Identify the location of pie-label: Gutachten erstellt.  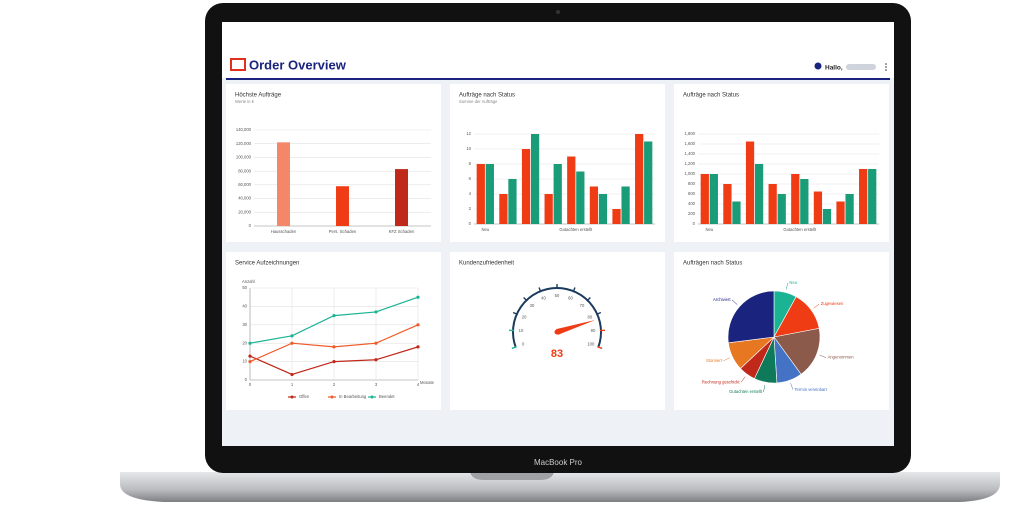
(746, 391).